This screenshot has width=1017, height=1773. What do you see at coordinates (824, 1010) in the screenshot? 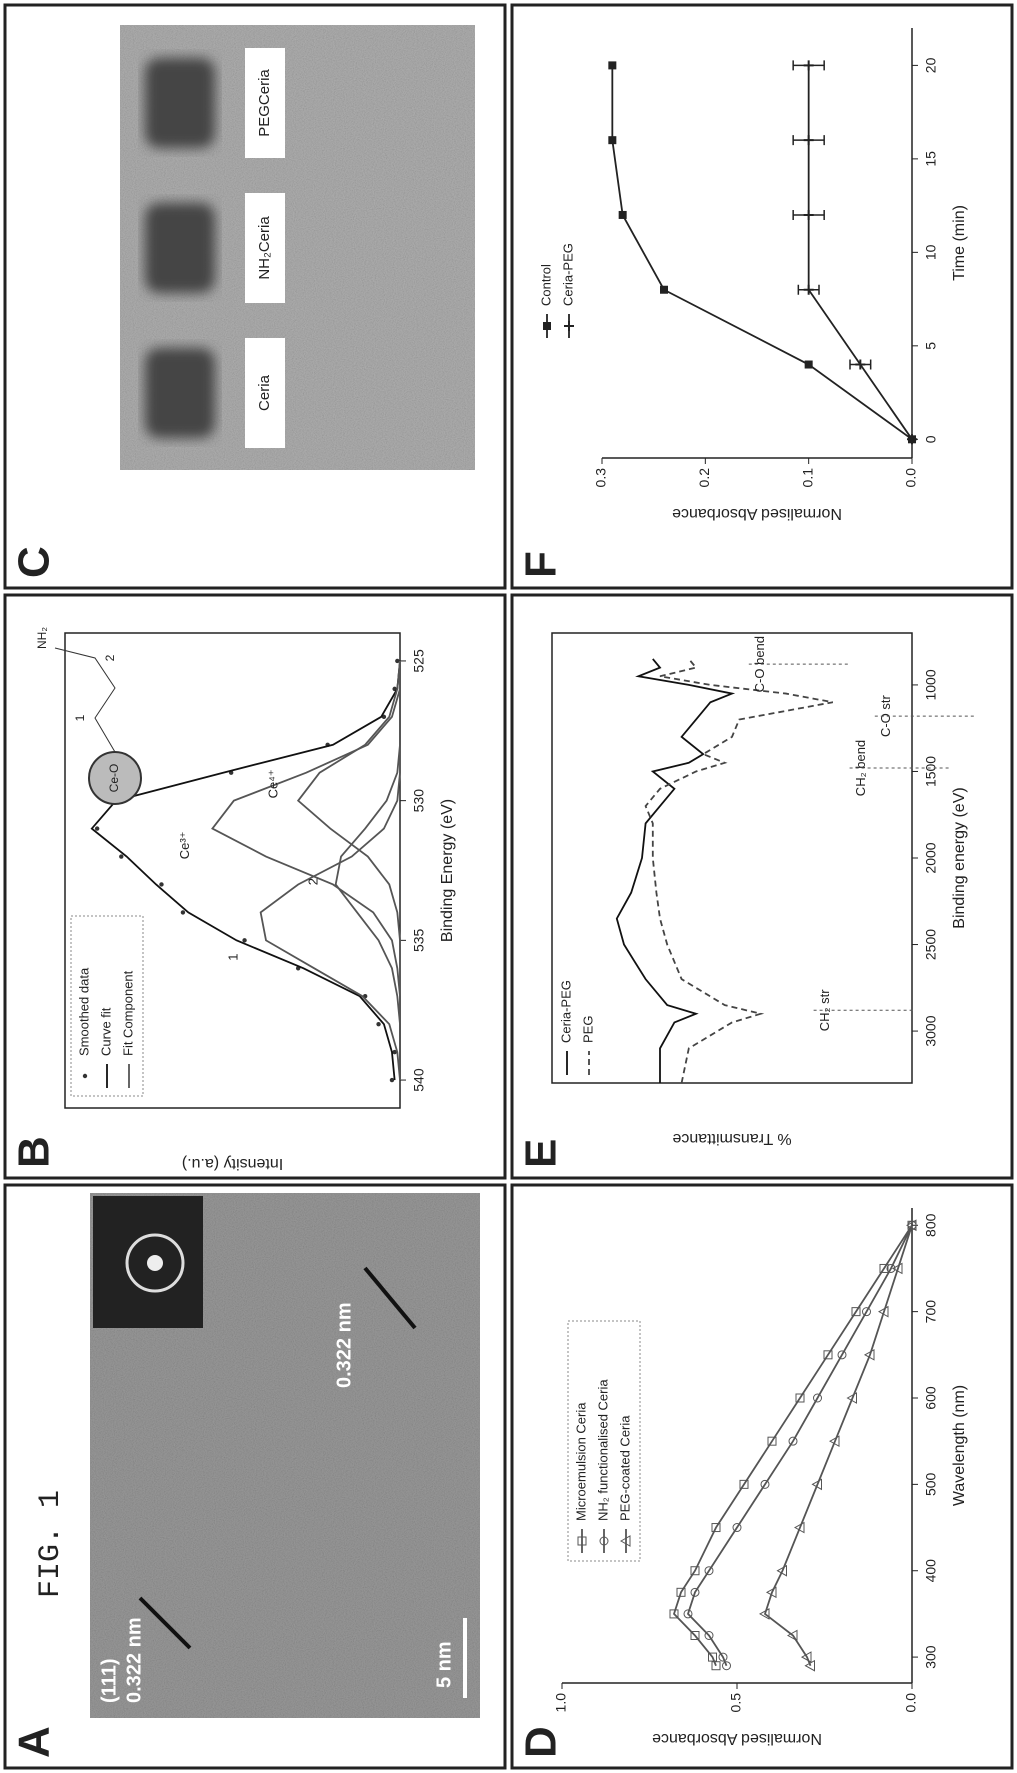
I see `annotation: CH₂ str` at bounding box center [824, 1010].